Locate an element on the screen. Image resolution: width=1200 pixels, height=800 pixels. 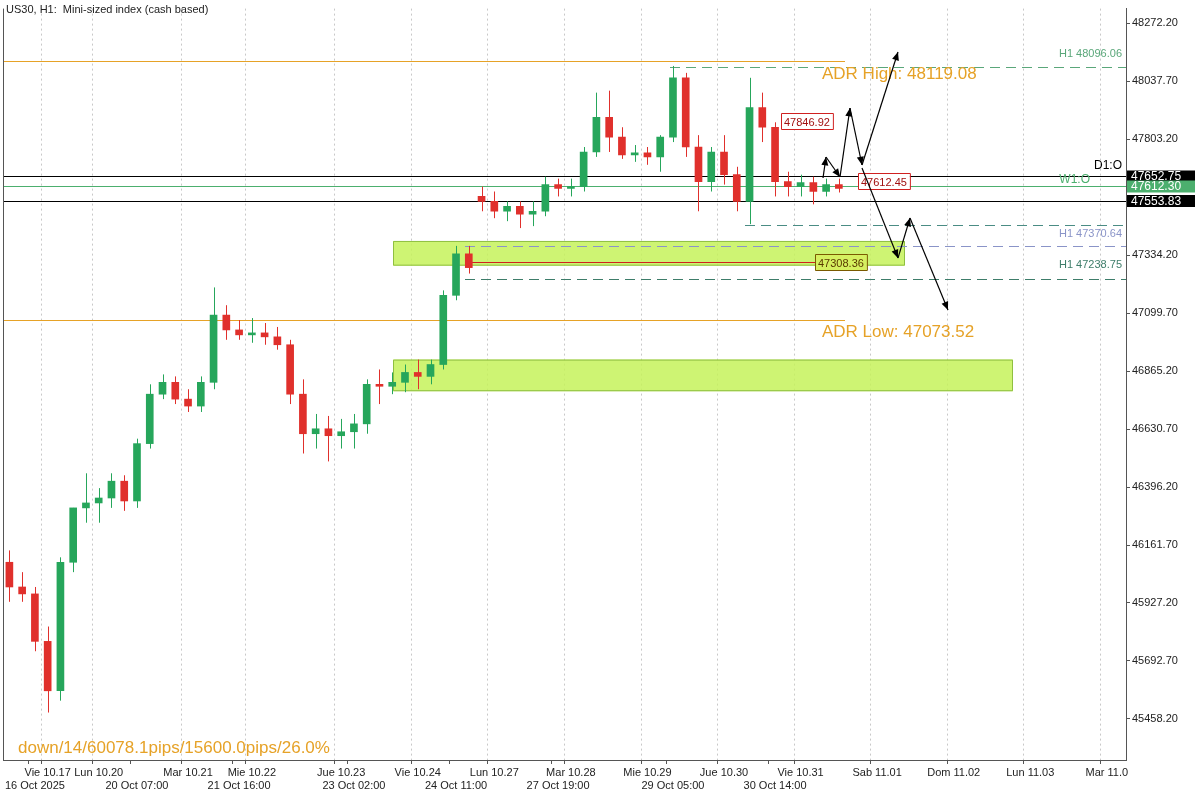
x-tick-label: Mie 10.29 is located at coordinates (647, 771).